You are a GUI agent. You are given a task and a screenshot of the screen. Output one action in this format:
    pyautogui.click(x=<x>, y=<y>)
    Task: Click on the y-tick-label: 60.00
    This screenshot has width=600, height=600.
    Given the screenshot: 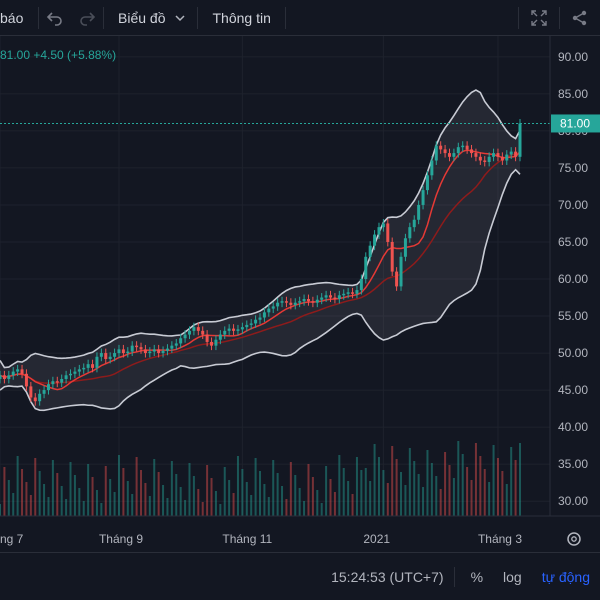 What is the action you would take?
    pyautogui.click(x=573, y=279)
    